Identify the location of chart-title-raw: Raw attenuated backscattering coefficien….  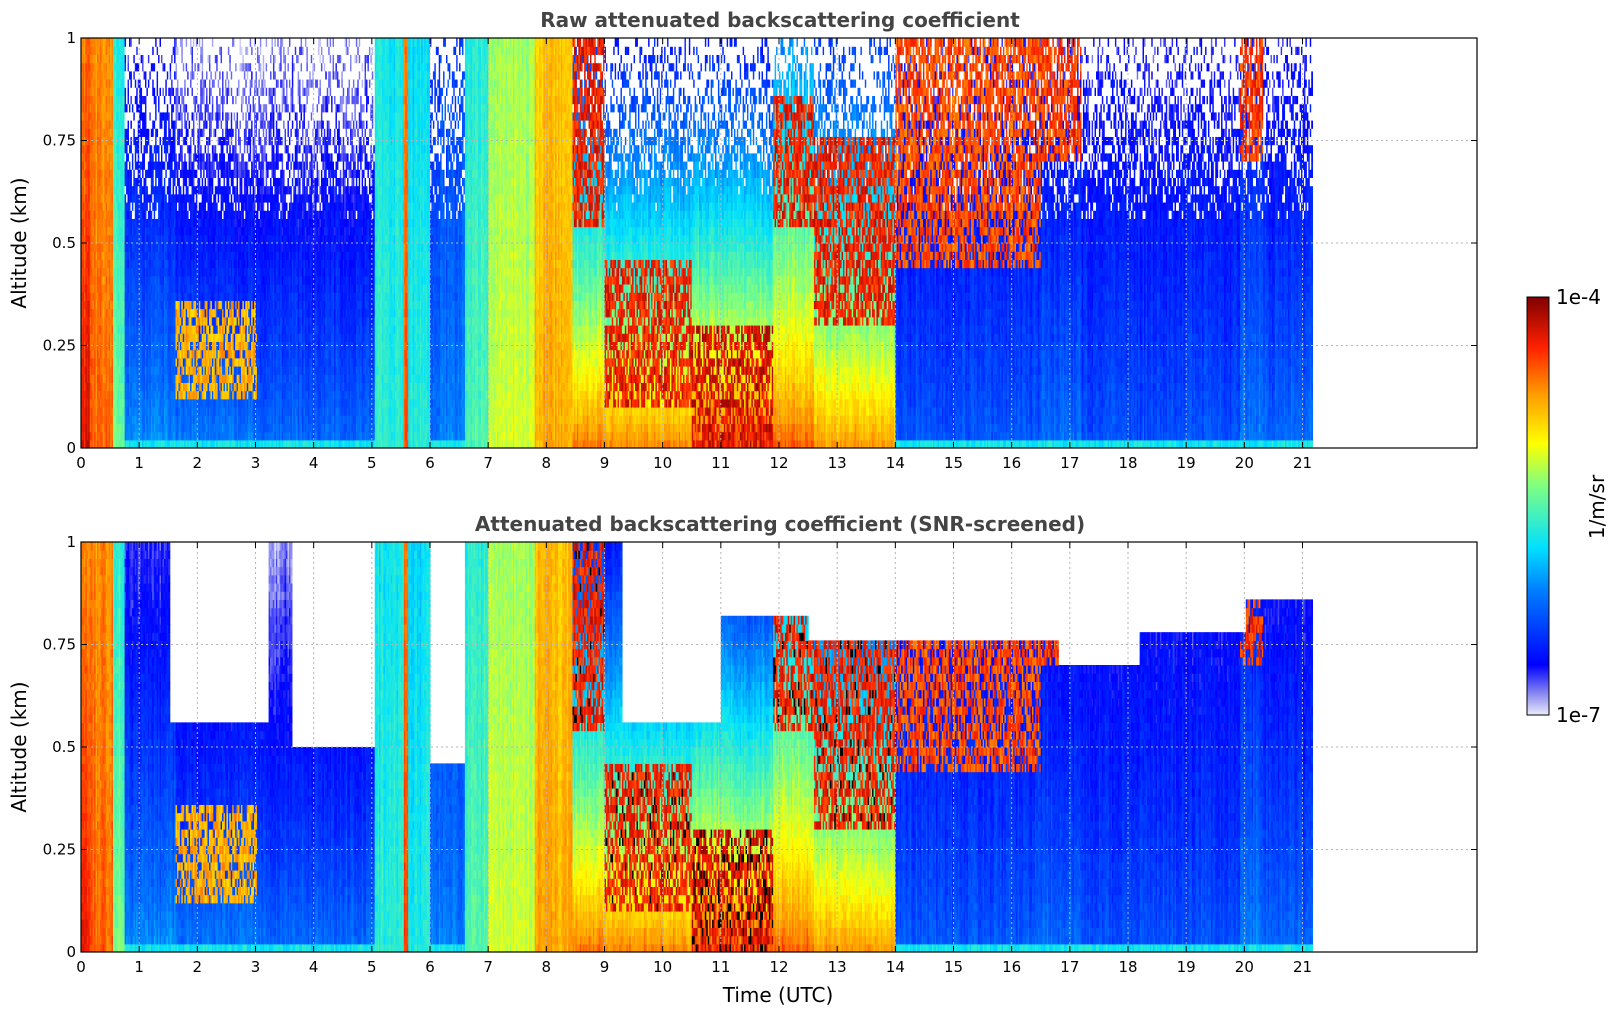
(780, 20).